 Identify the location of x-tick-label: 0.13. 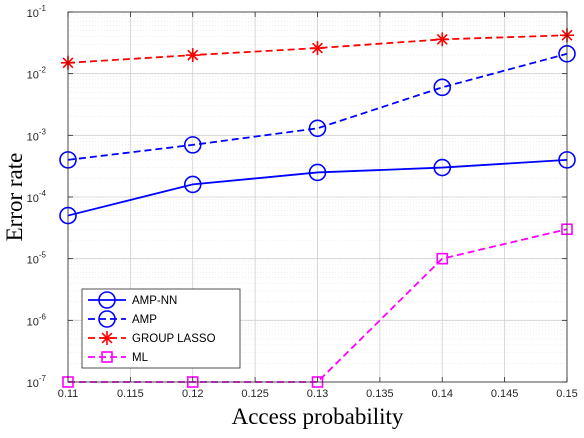
(317, 394).